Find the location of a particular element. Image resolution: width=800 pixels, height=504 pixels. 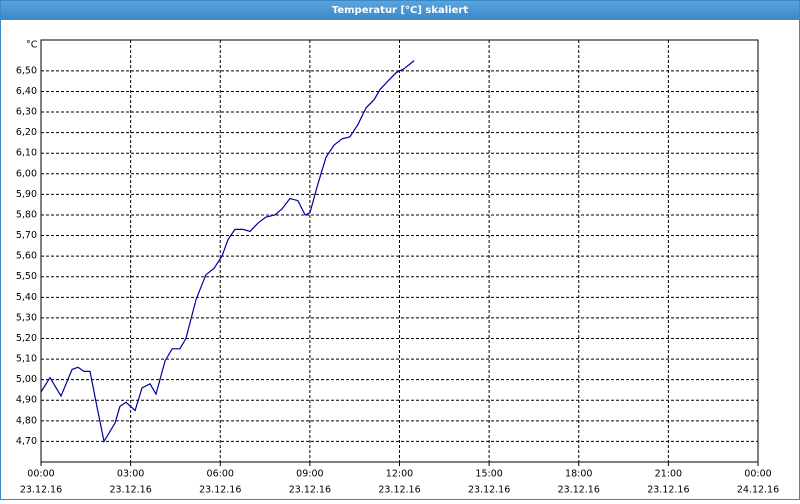

y-tick-label: 4,90 is located at coordinates (26, 400).